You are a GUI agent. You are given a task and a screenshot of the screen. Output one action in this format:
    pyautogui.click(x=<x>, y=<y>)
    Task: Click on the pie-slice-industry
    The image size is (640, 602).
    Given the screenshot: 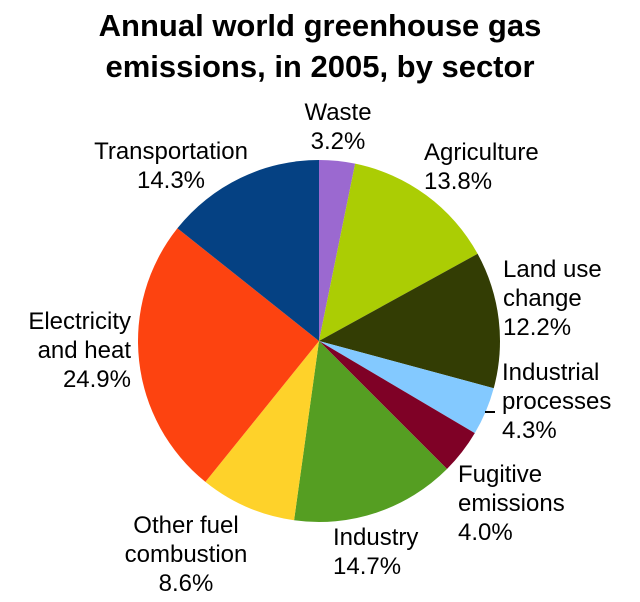 What is the action you would take?
    pyautogui.click(x=370, y=431)
    